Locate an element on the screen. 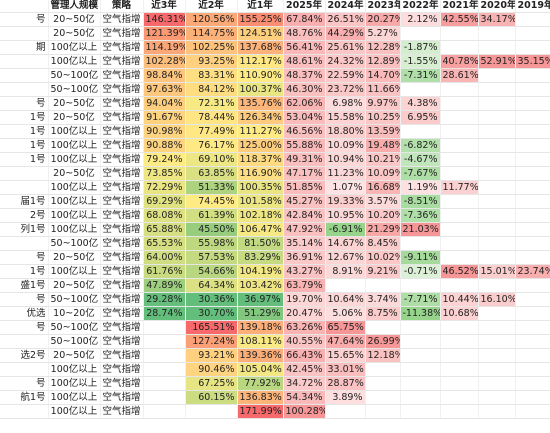  return-cell: 23.72% is located at coordinates (345, 89).